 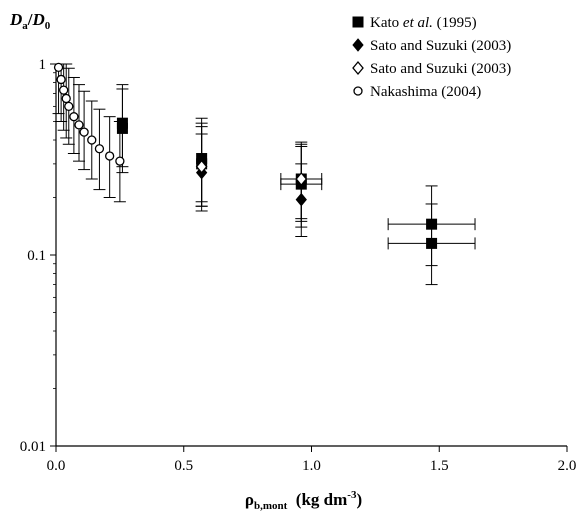 What do you see at coordinates (30, 21) in the screenshot?
I see `y-axis-label: Da/D0` at bounding box center [30, 21].